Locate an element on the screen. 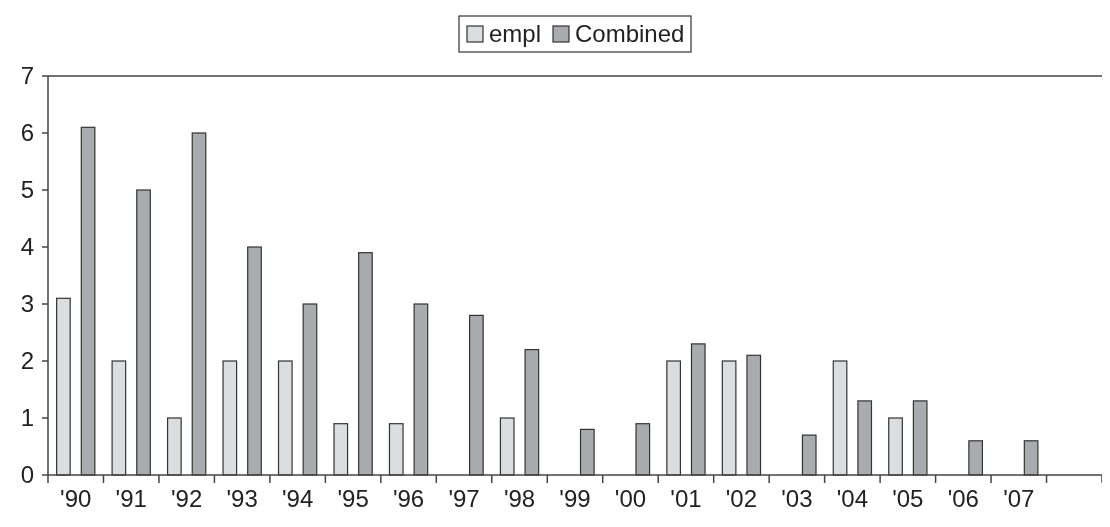 The height and width of the screenshot is (527, 1110). x-tick-label: '02 is located at coordinates (741, 498).